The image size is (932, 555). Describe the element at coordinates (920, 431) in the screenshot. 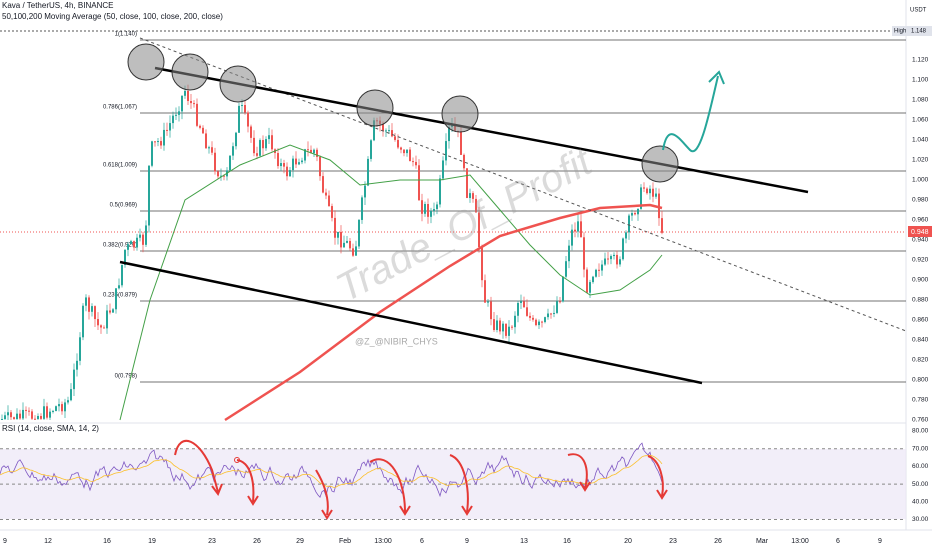

I see `rsi-label: 80.00` at that location.